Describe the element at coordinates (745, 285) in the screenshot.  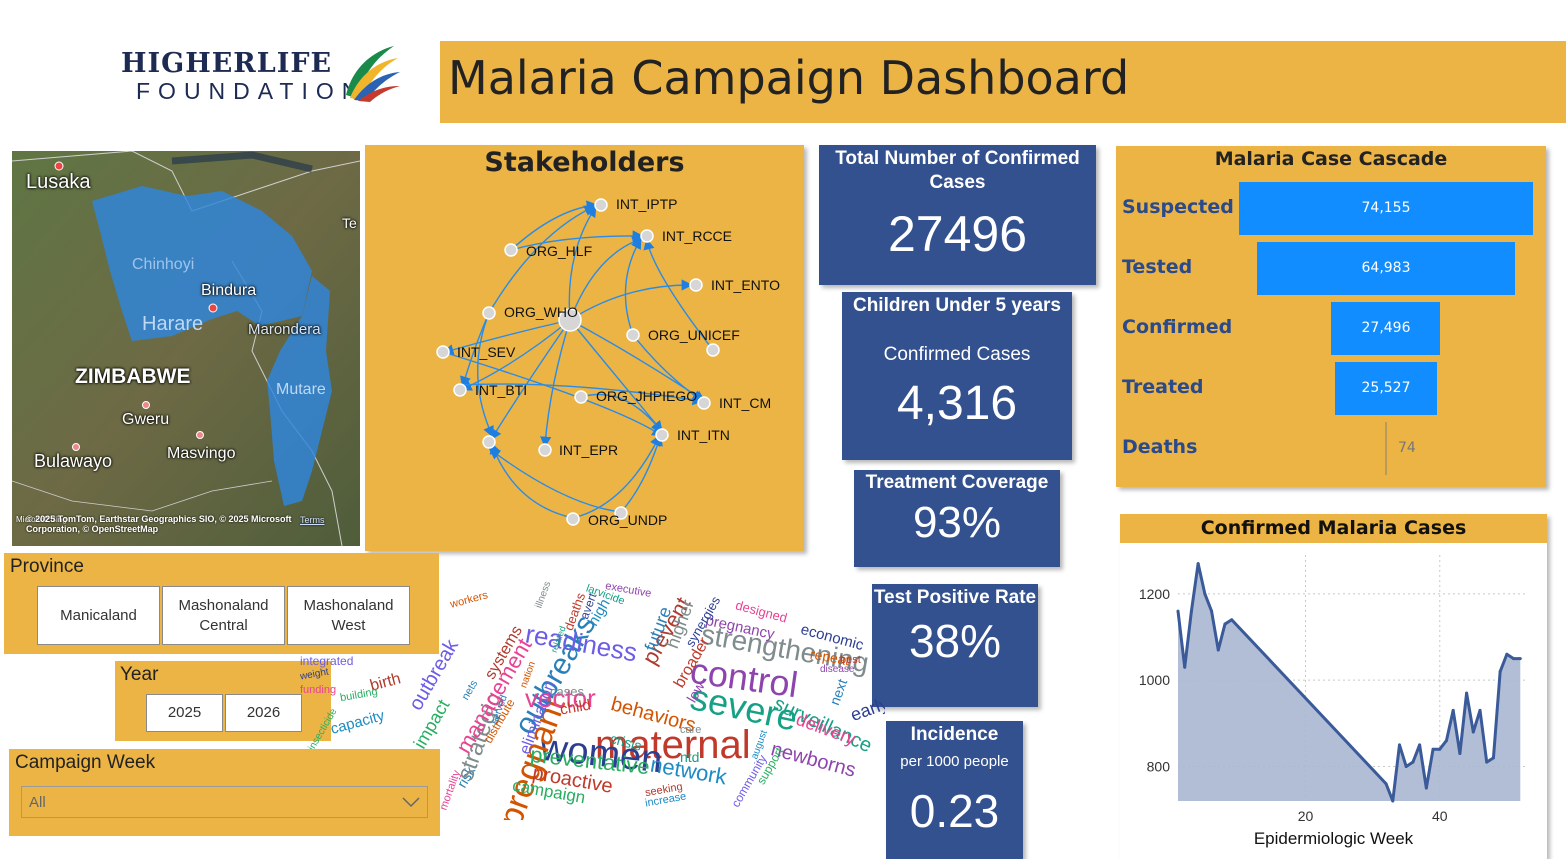
I see `node-label-int-ento: INT_ENTO` at that location.